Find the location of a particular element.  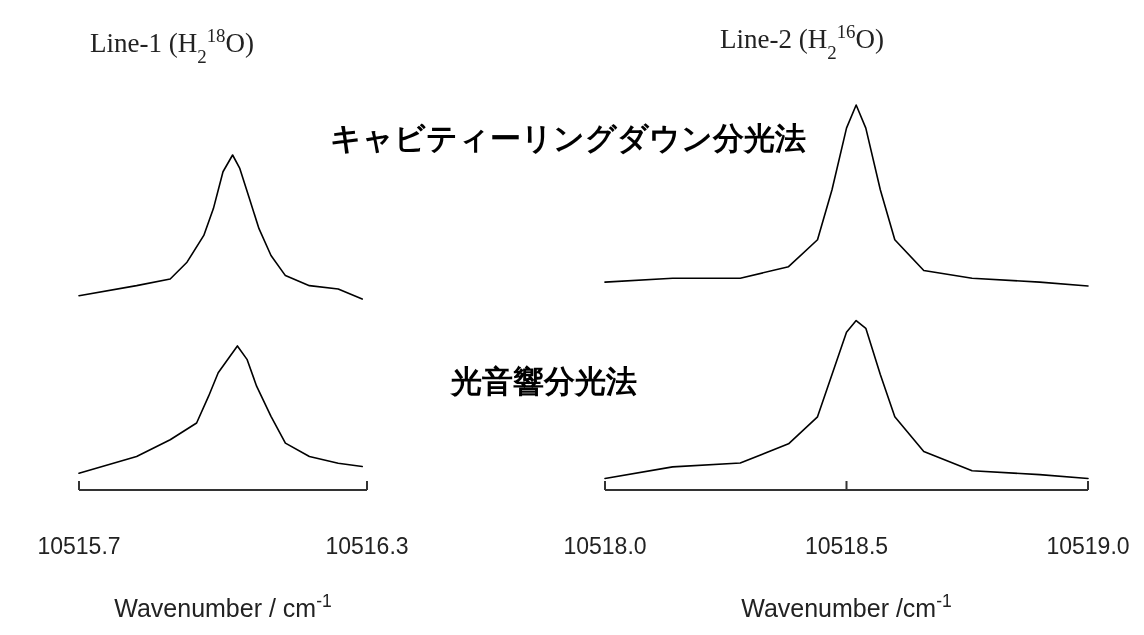

x-tick-label: 10519.0 is located at coordinates (1088, 546).